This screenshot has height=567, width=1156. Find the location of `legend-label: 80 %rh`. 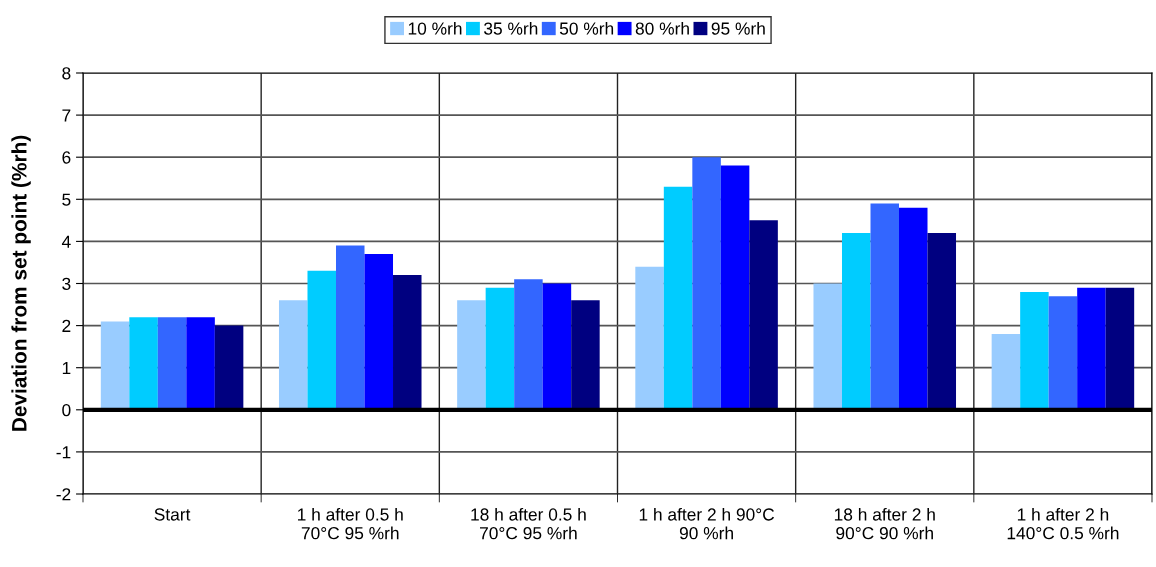

legend-label: 80 %rh is located at coordinates (662, 28).